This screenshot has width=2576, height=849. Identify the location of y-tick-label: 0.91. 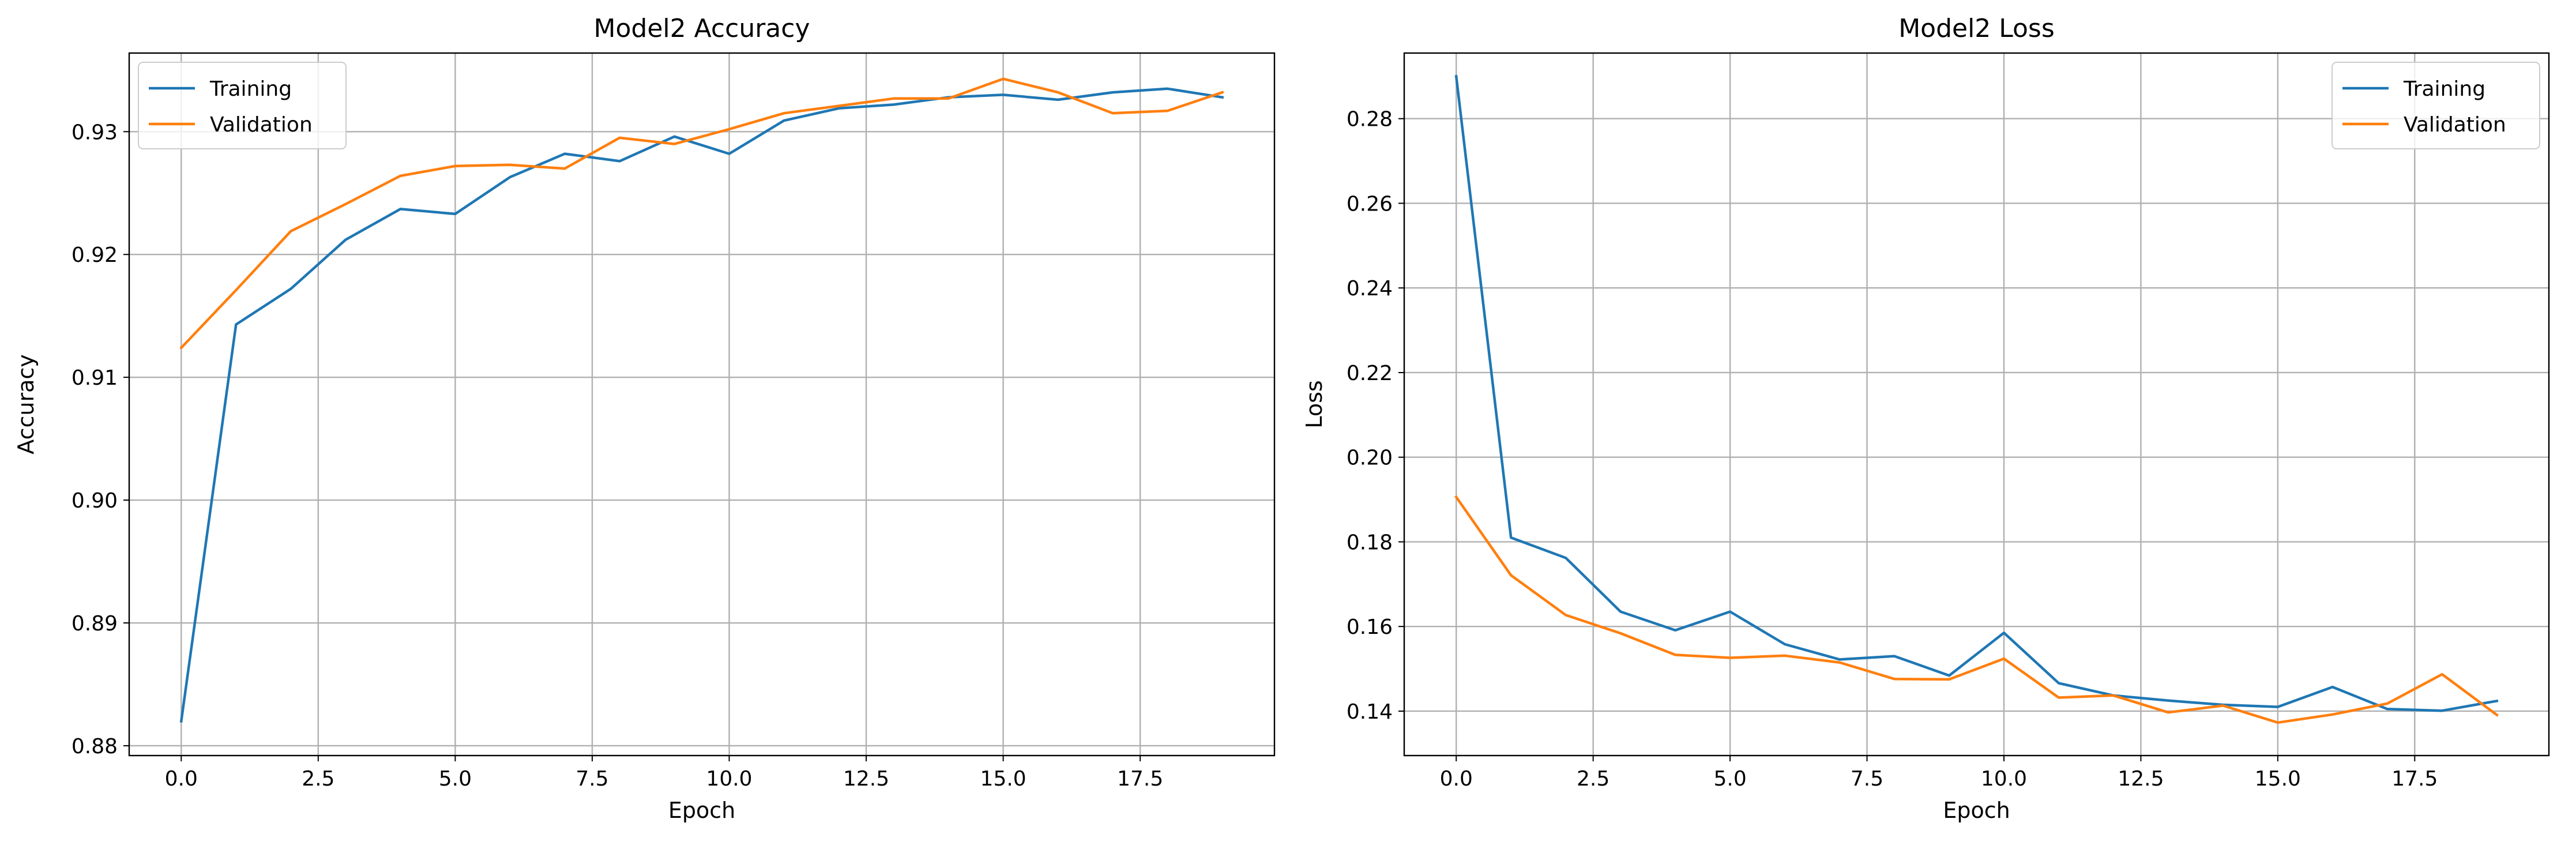
(95, 378).